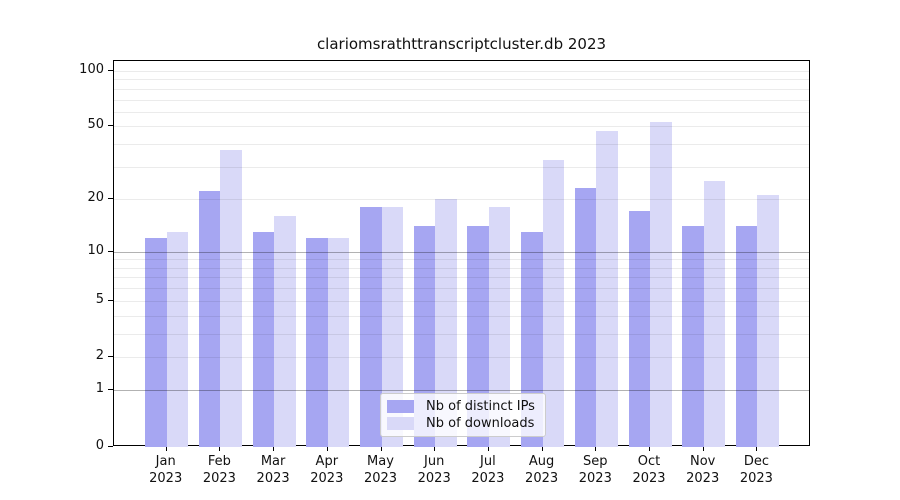  What do you see at coordinates (231, 298) in the screenshot?
I see `bar-nb-of-downloads-feb` at bounding box center [231, 298].